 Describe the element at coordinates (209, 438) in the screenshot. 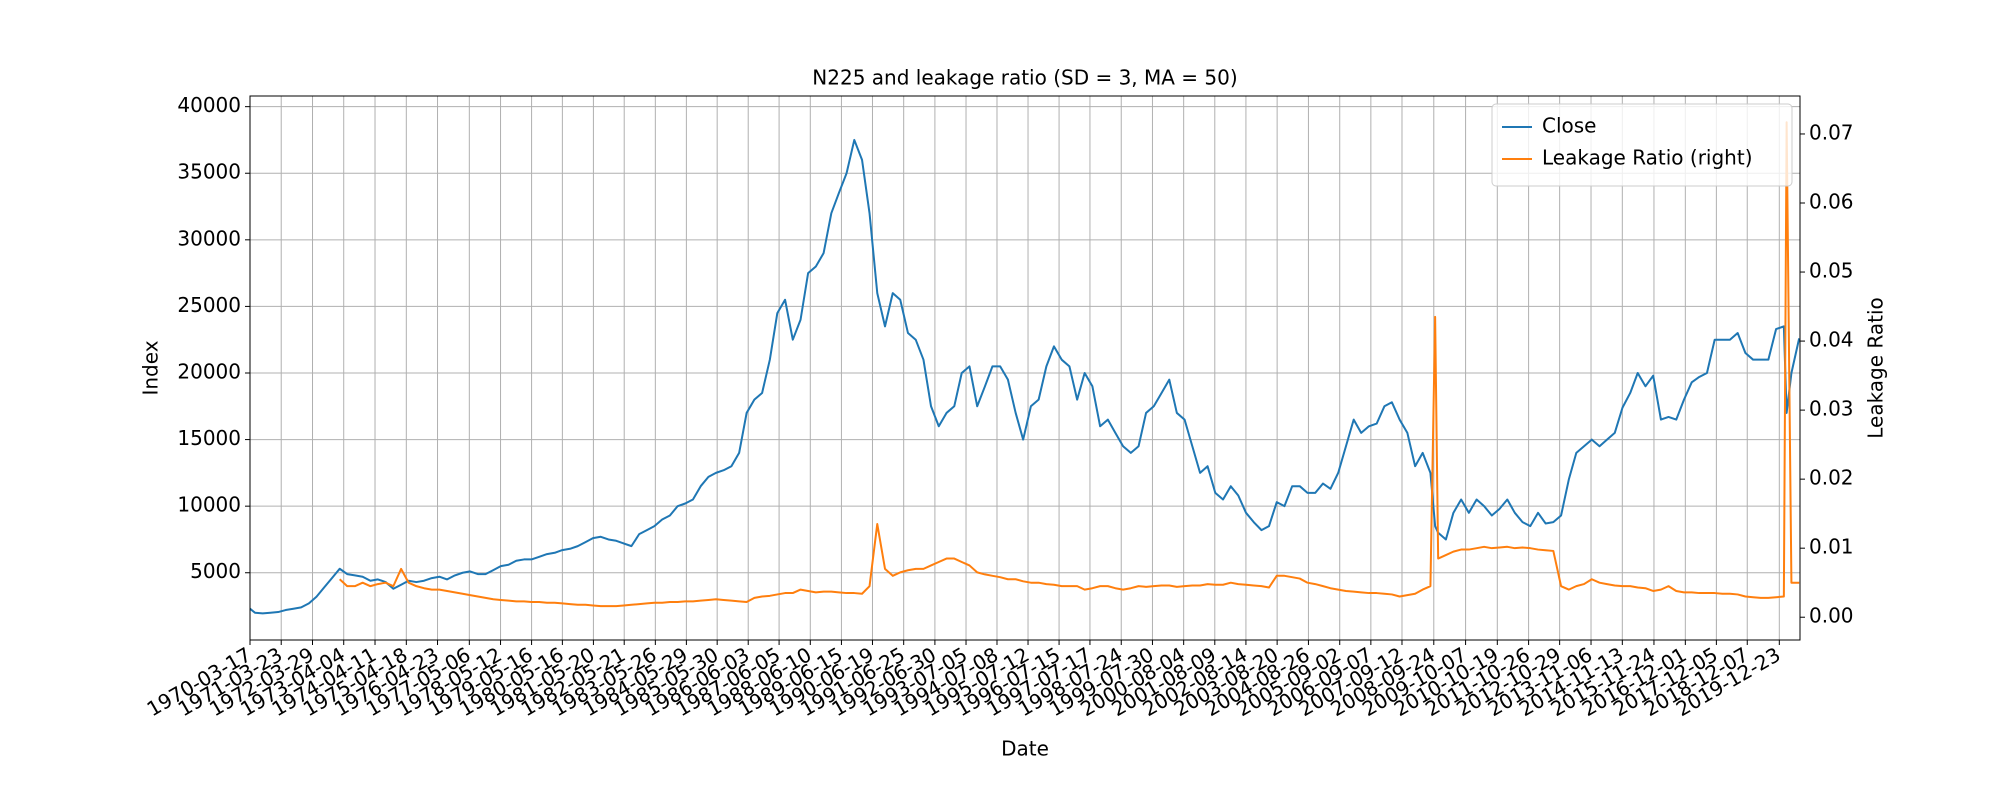

I see `y-tick-label: 15000` at that location.